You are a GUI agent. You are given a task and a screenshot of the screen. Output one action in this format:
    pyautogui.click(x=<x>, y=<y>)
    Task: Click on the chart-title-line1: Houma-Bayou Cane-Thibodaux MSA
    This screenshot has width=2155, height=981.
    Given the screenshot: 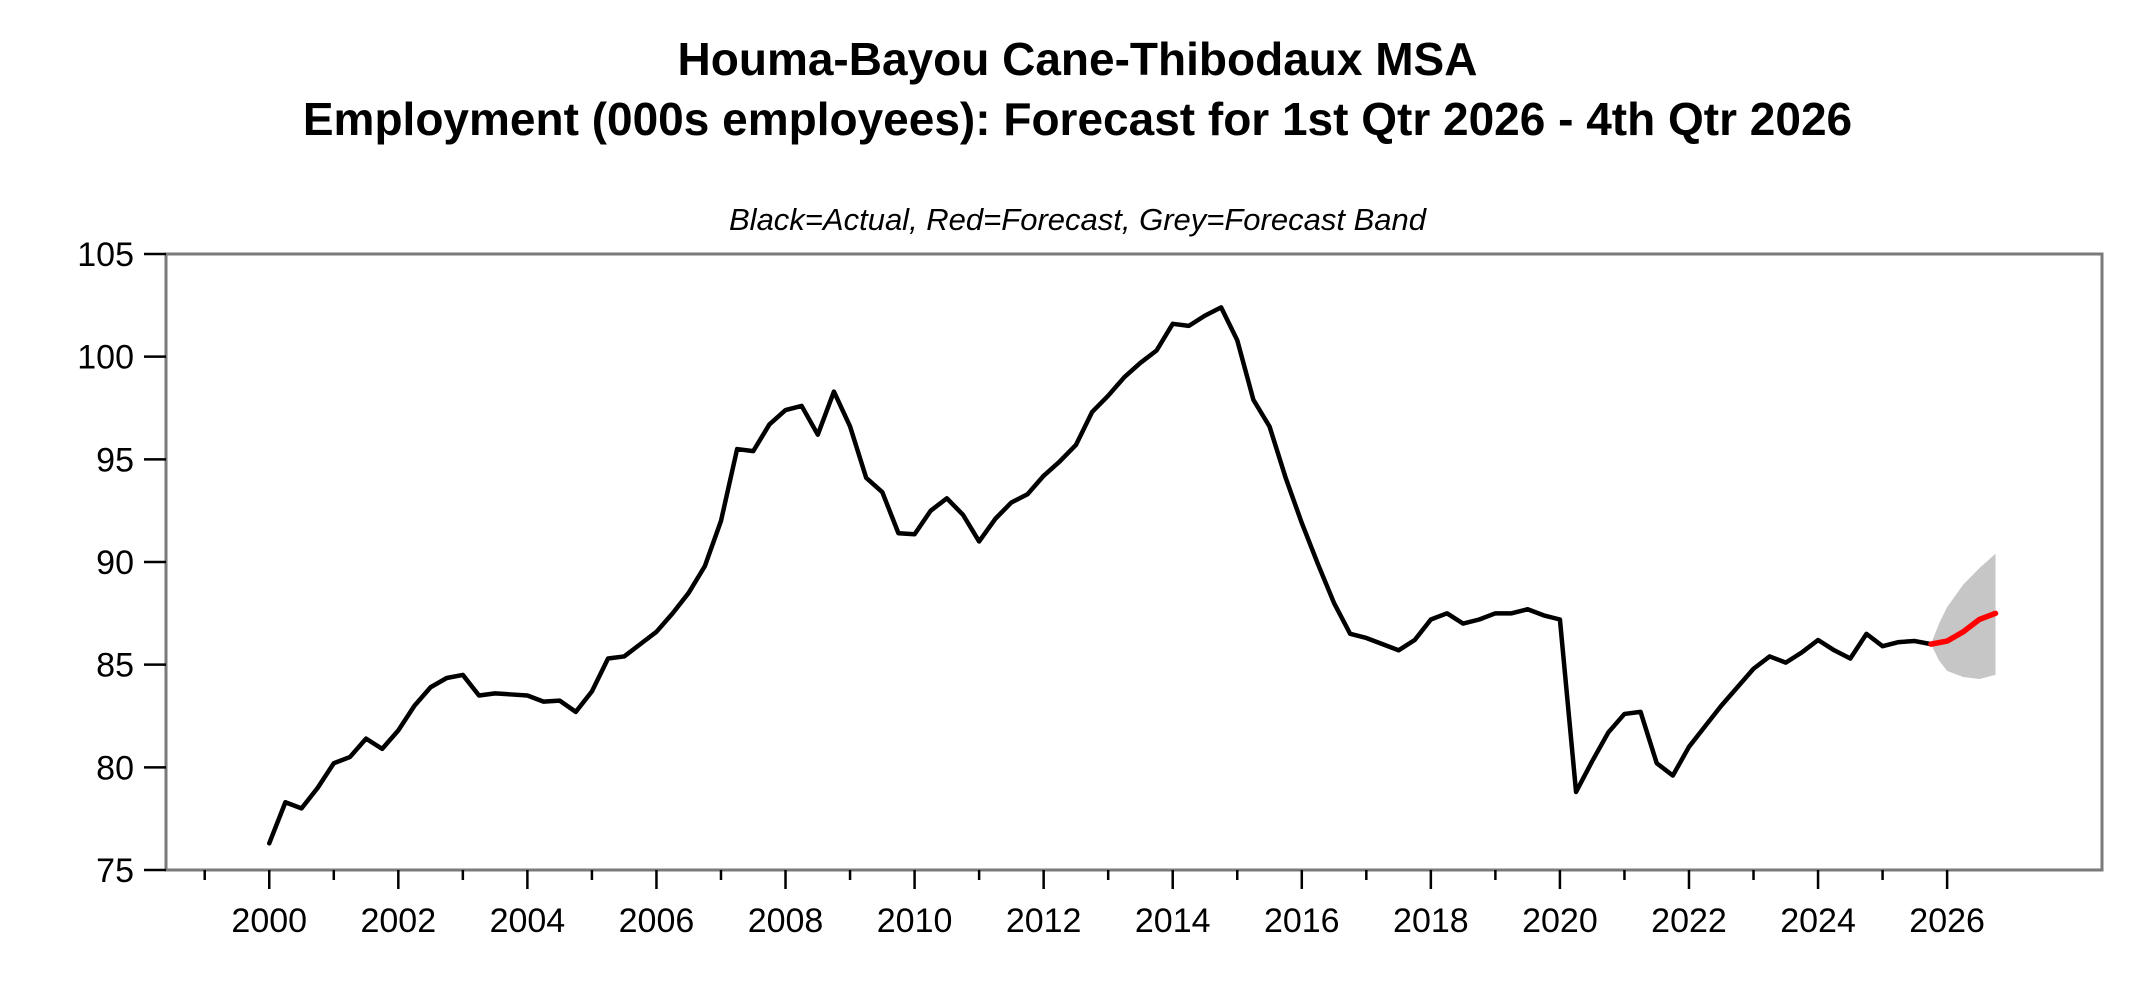 What is the action you would take?
    pyautogui.click(x=1077, y=59)
    